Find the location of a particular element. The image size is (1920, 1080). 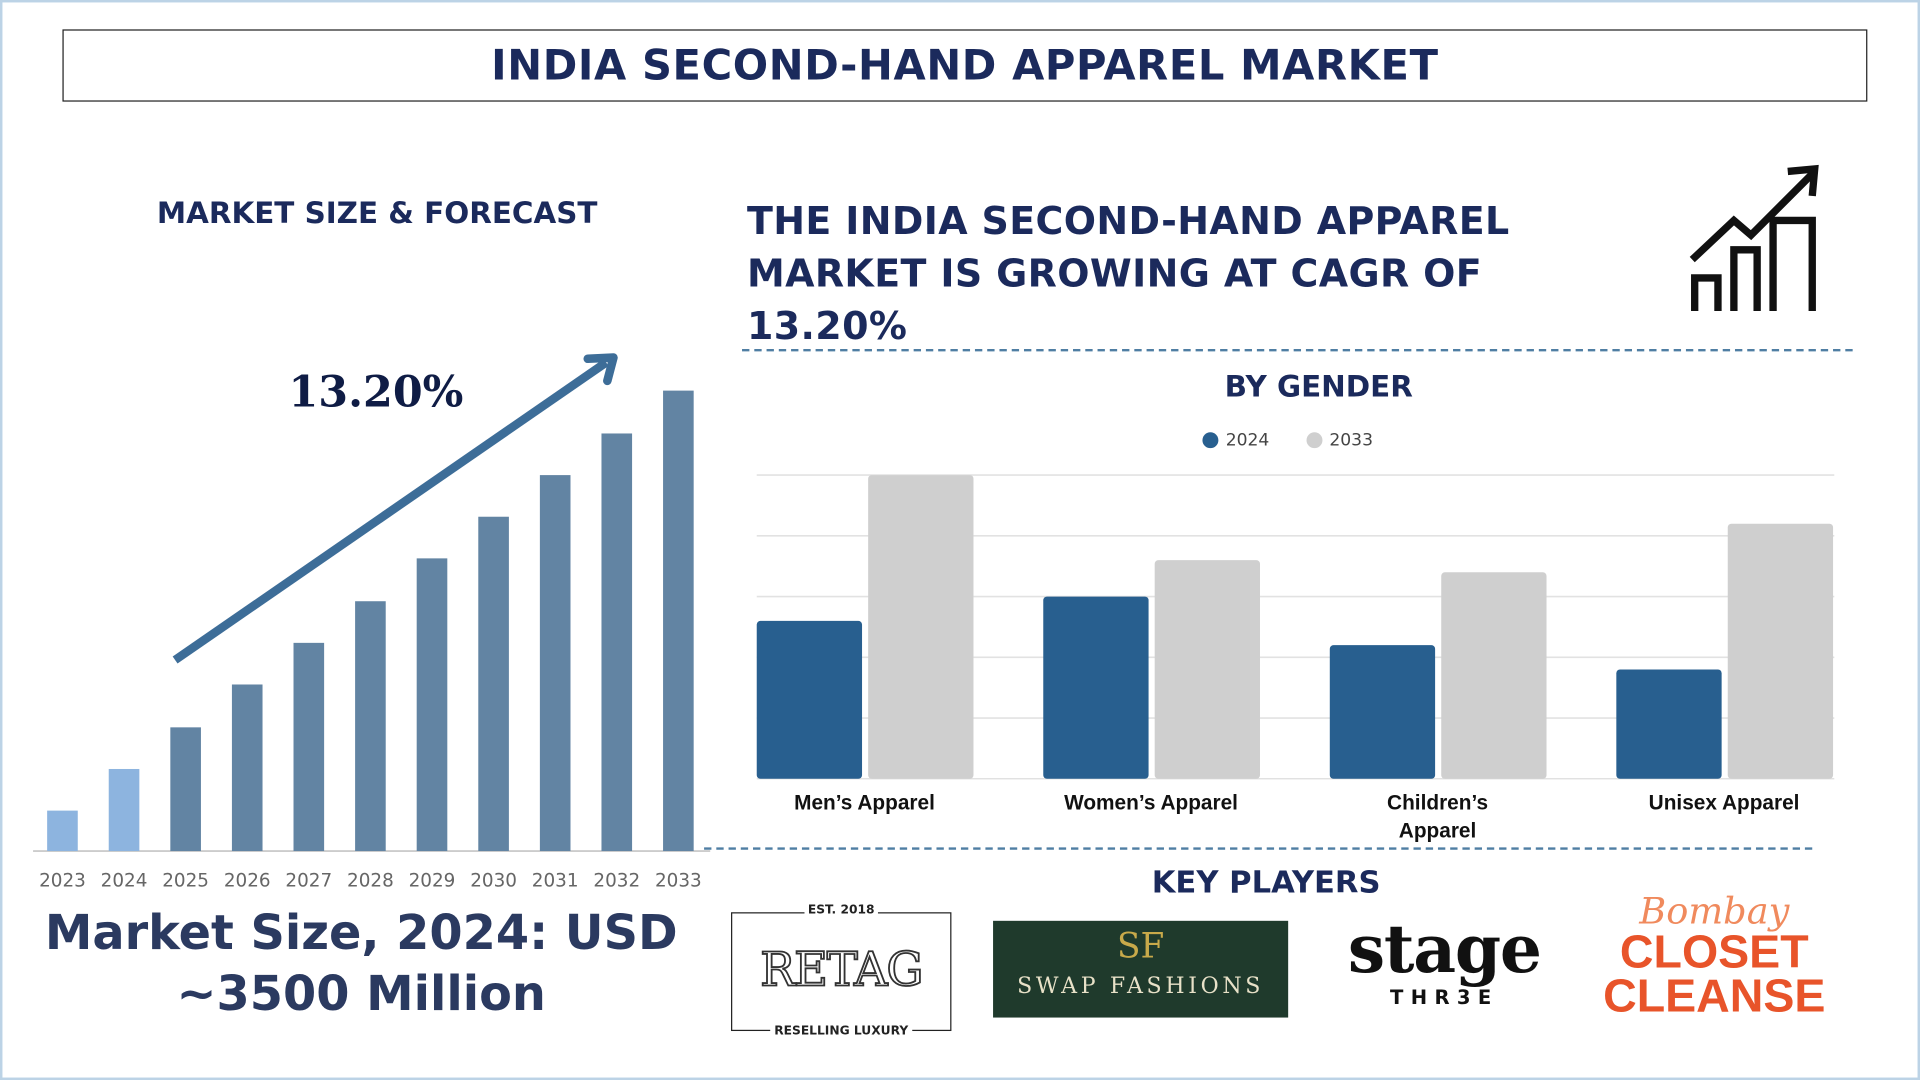

bar-2032 is located at coordinates (617, 642).